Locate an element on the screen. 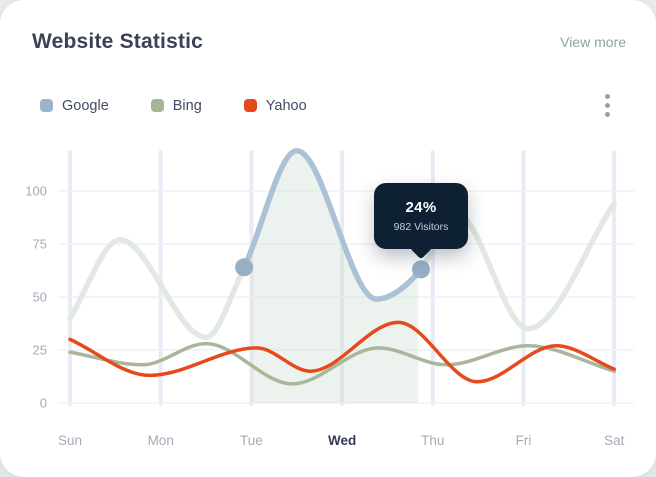  legend-label-bing: Bing is located at coordinates (187, 105).